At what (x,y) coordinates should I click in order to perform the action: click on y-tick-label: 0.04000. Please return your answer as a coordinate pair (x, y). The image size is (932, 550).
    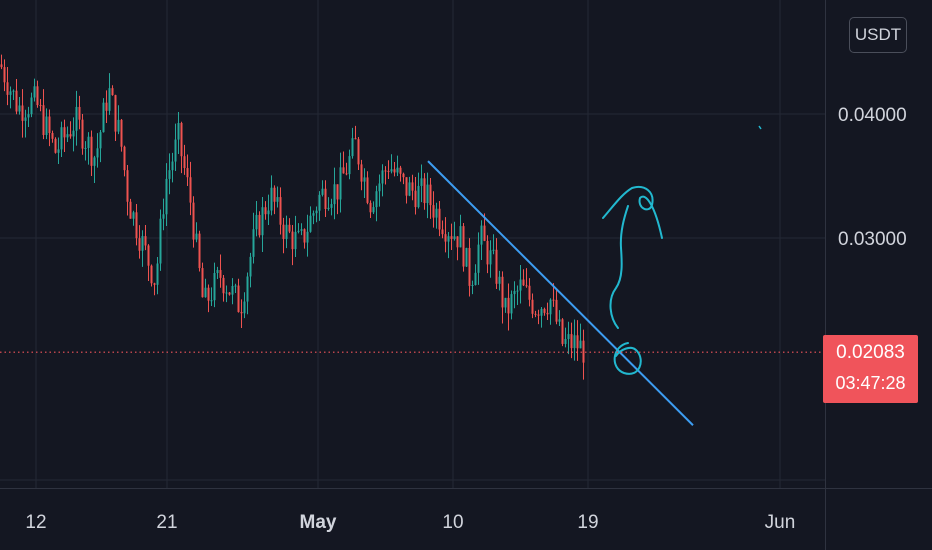
    Looking at the image, I should click on (872, 115).